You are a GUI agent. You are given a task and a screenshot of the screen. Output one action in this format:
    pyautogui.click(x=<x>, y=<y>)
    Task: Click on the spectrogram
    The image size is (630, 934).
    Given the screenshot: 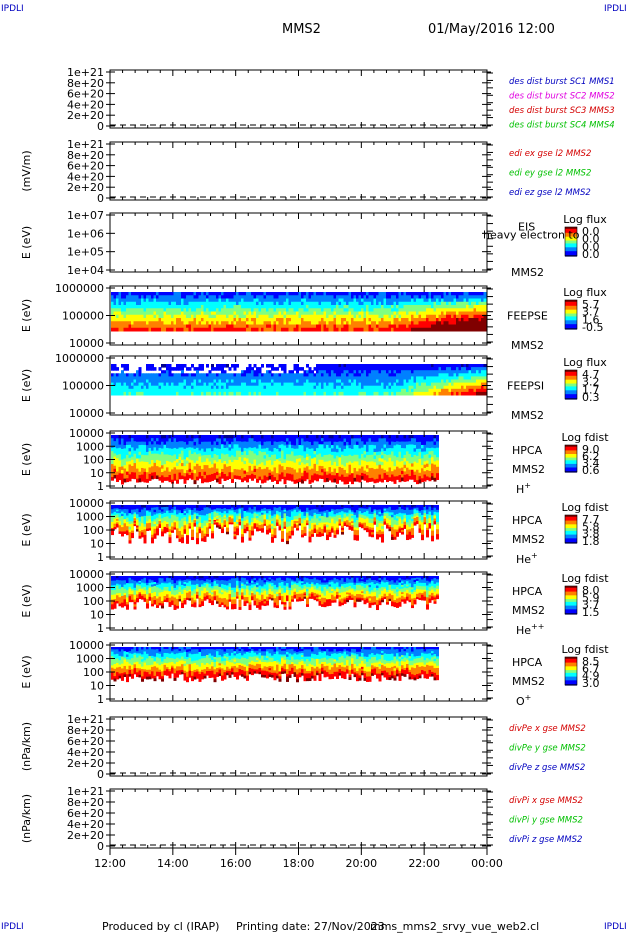 What is the action you would take?
    pyautogui.click(x=275, y=460)
    